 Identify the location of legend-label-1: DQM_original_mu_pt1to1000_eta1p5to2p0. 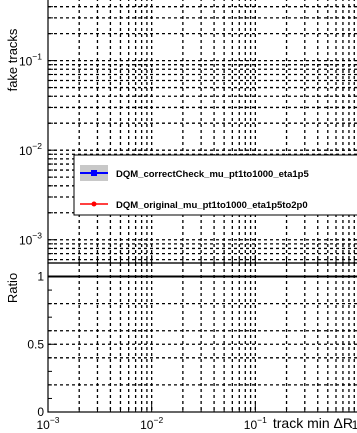
(212, 205).